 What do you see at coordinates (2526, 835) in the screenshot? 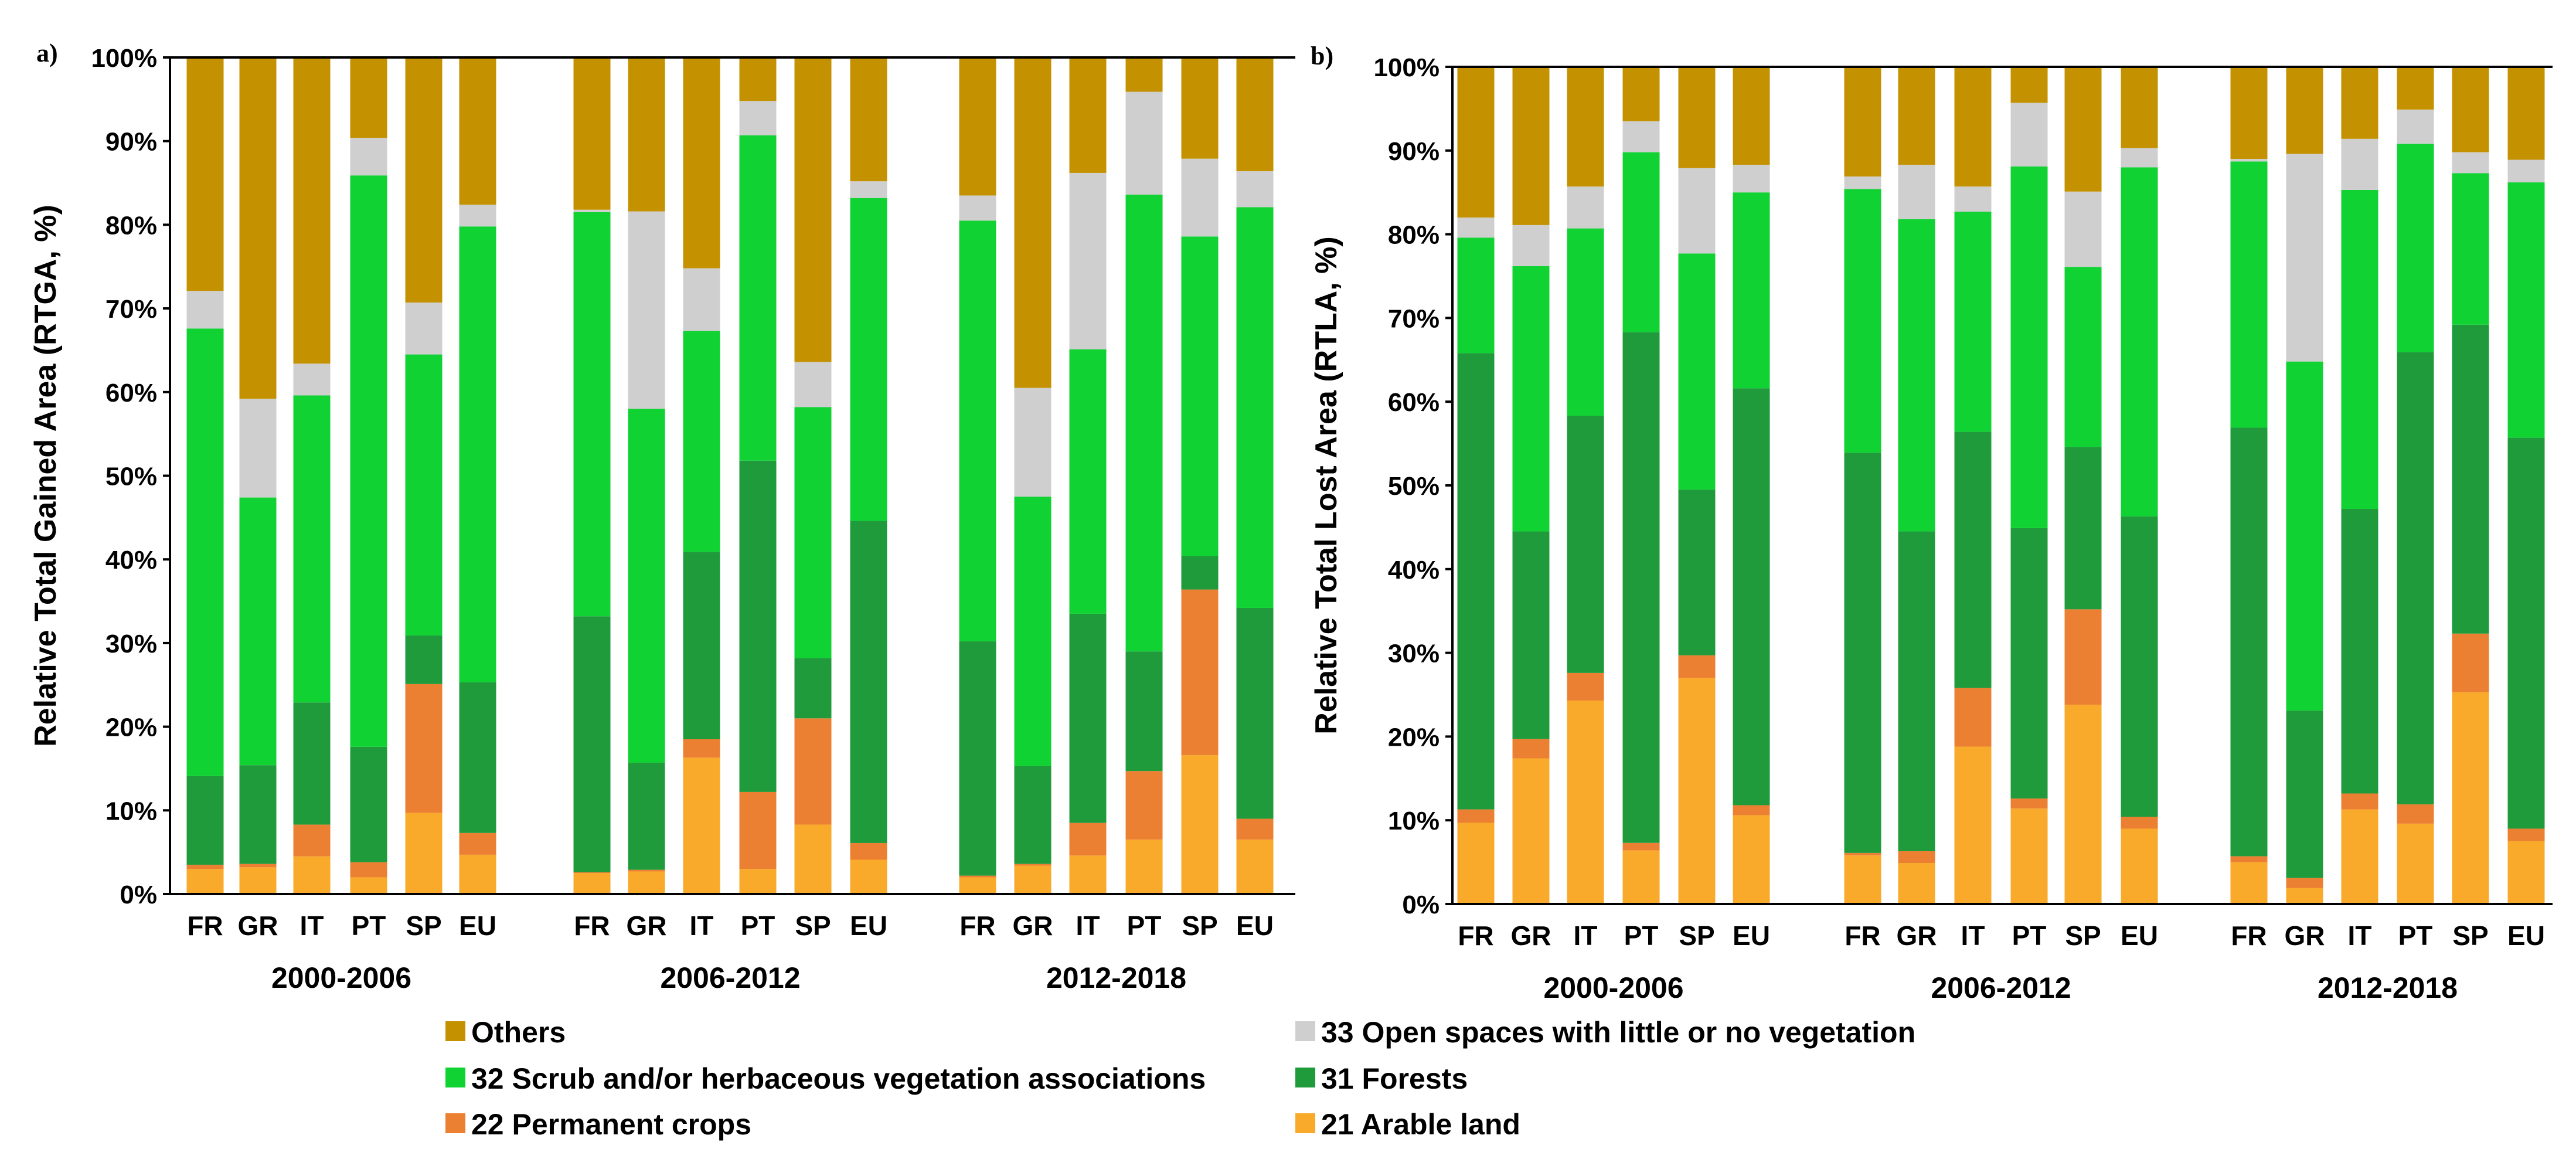
I see `bar-2012-2018-EU-permanent` at bounding box center [2526, 835].